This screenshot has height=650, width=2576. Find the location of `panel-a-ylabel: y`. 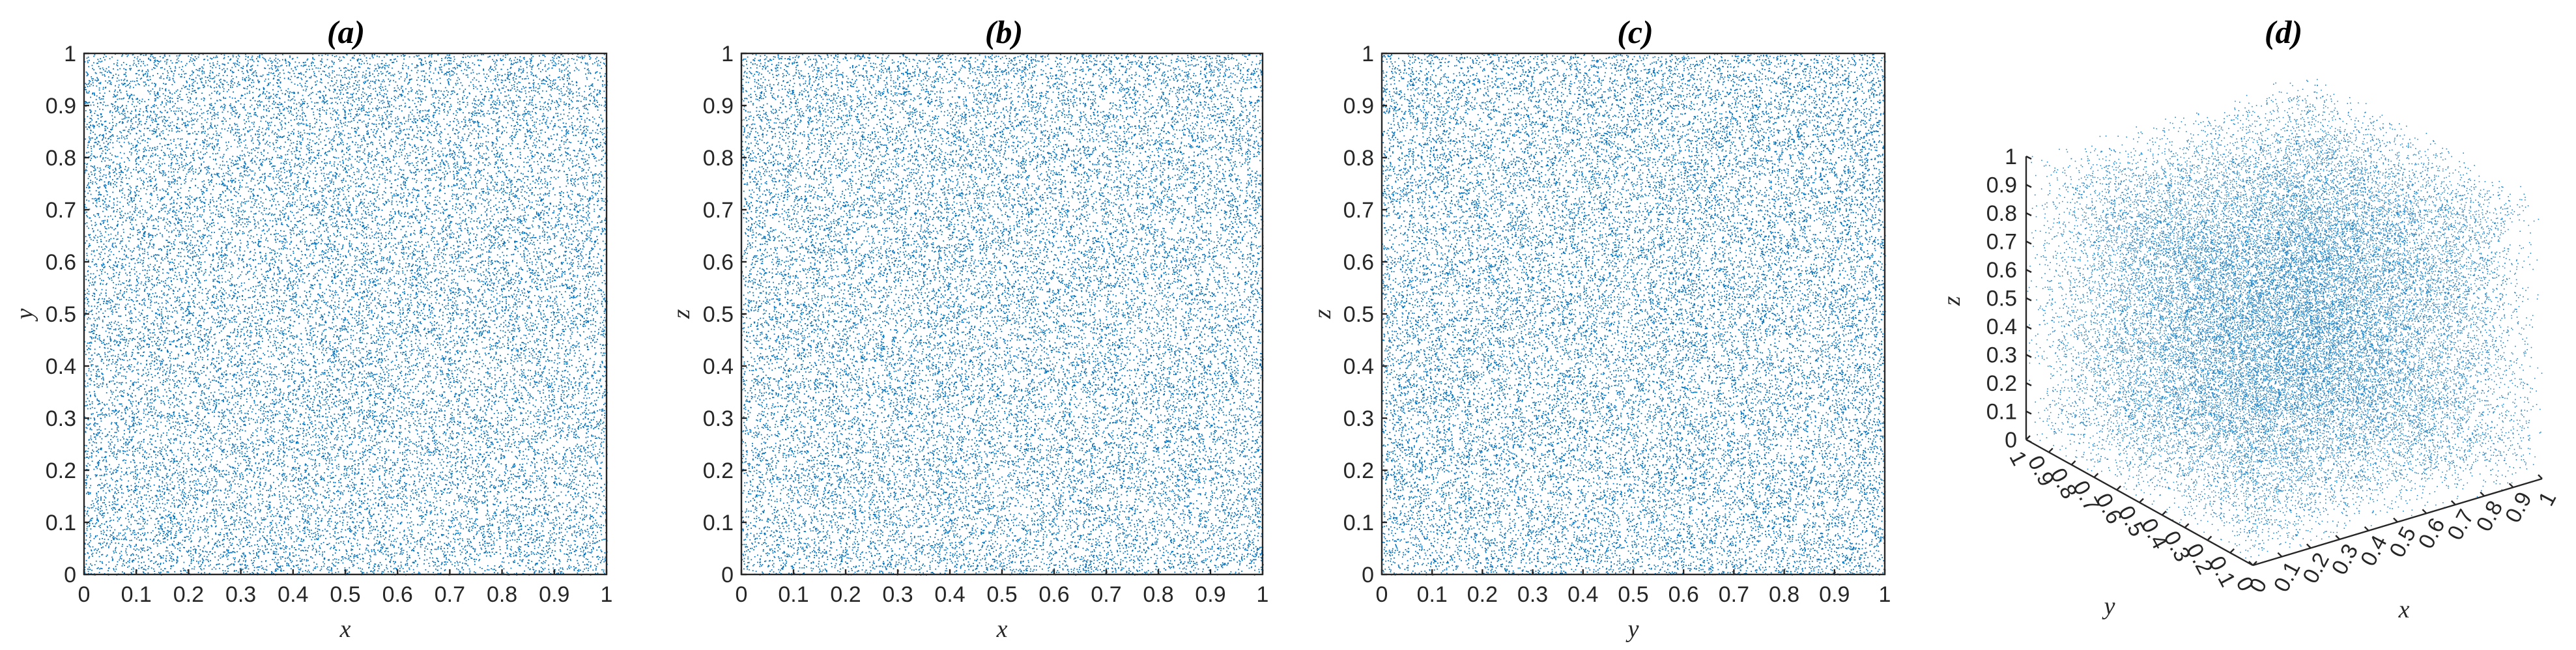

panel-a-ylabel: y is located at coordinates (25, 315).